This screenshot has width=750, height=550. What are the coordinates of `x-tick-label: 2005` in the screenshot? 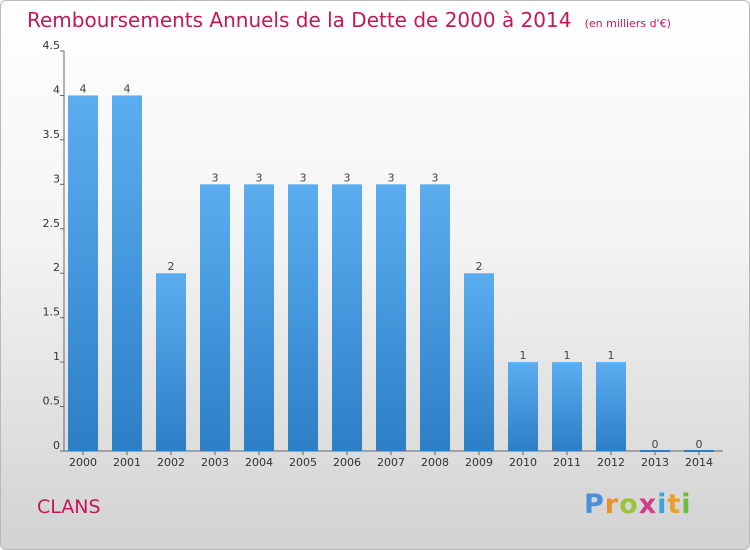 It's located at (303, 462).